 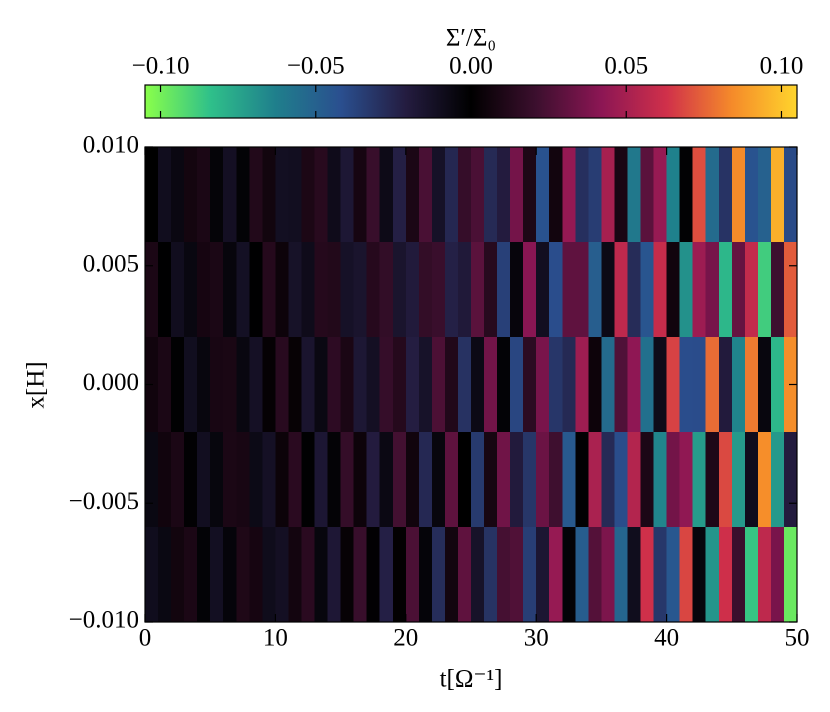 What do you see at coordinates (626, 66) in the screenshot?
I see `colorbar-tick-label: 0.05` at bounding box center [626, 66].